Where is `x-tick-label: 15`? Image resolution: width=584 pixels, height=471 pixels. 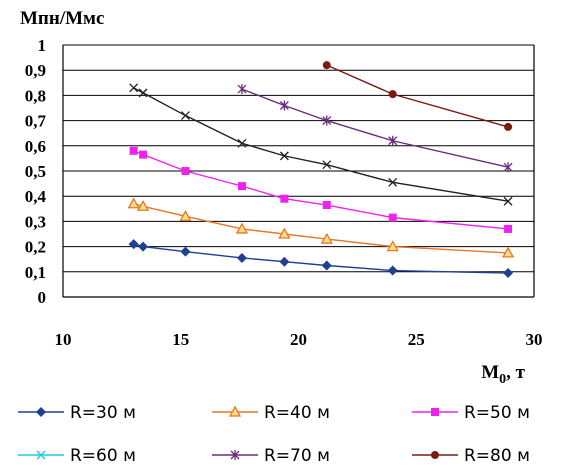
x-tick-label: 15 is located at coordinates (180, 339).